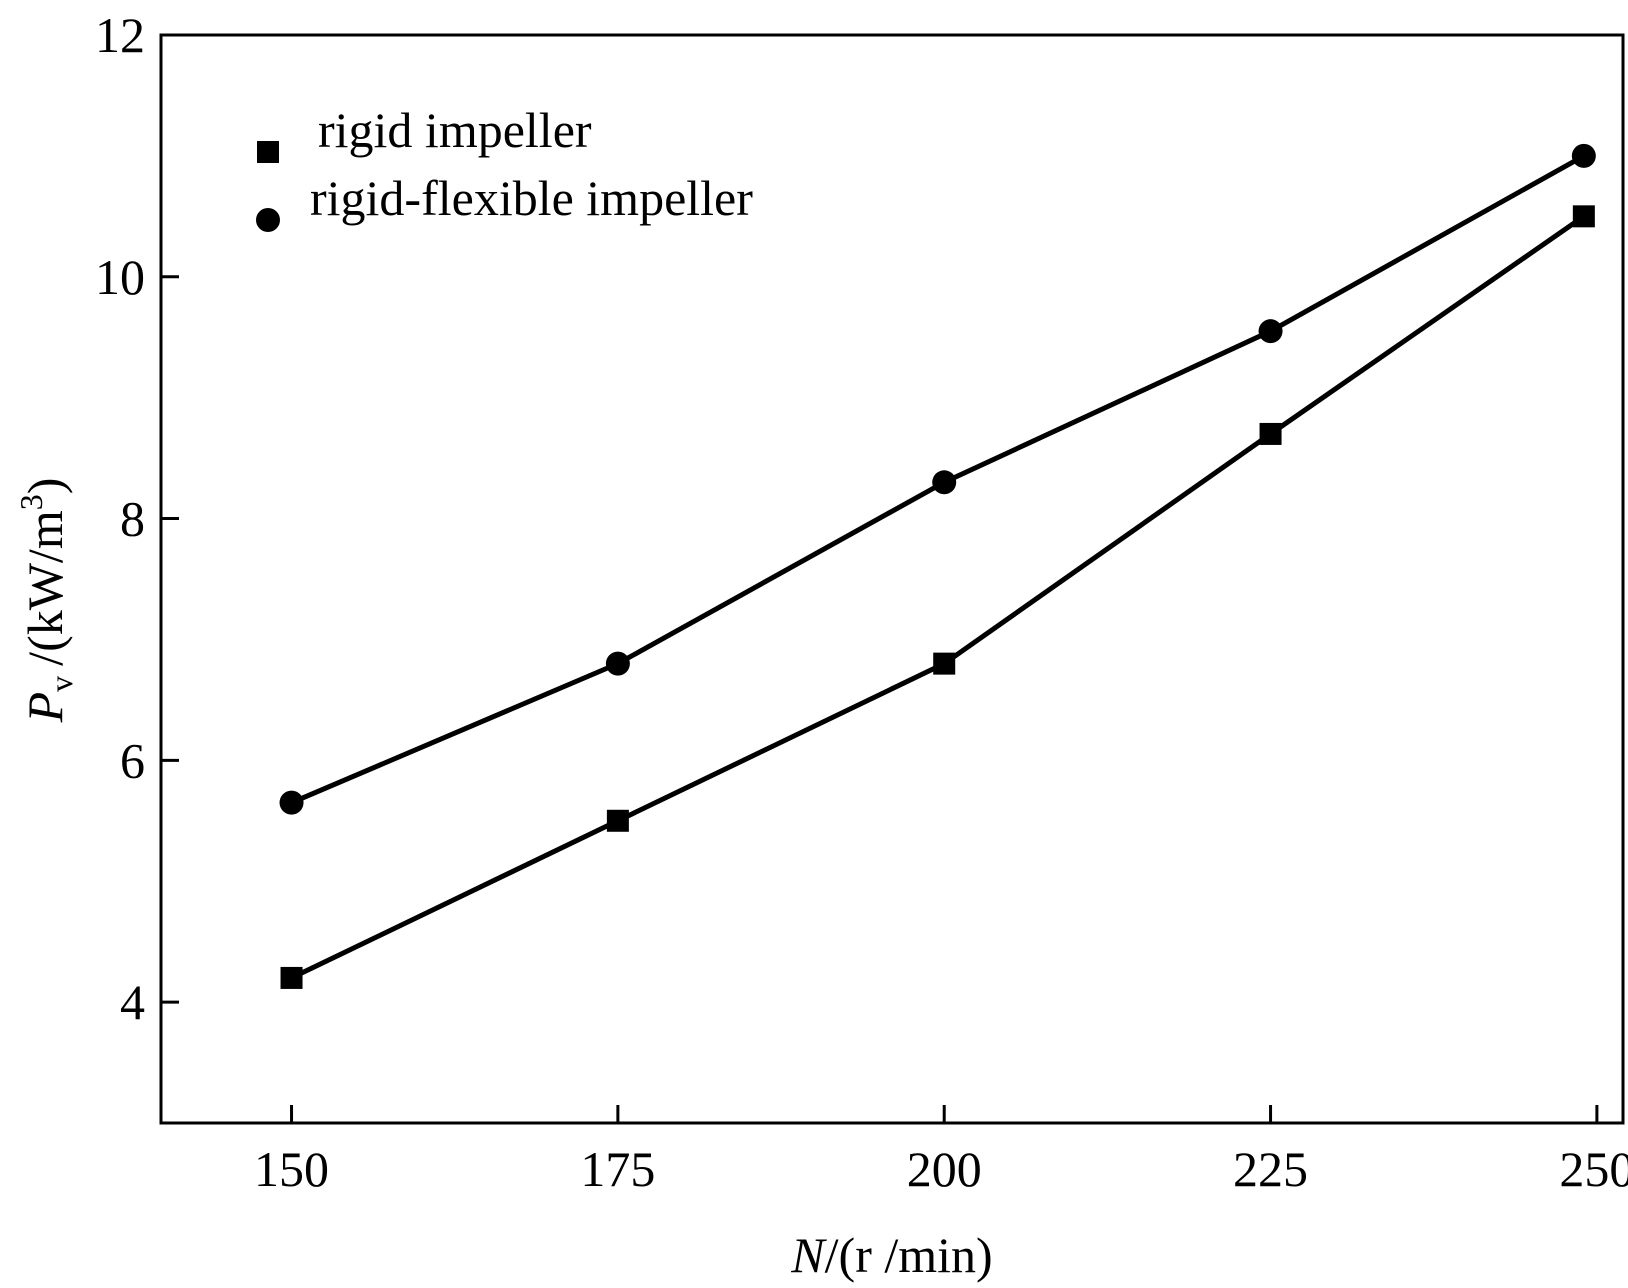 The image size is (1628, 1288). Describe the element at coordinates (504, 167) in the screenshot. I see `legend: rigid impeller rigid-flexible impeller` at that location.